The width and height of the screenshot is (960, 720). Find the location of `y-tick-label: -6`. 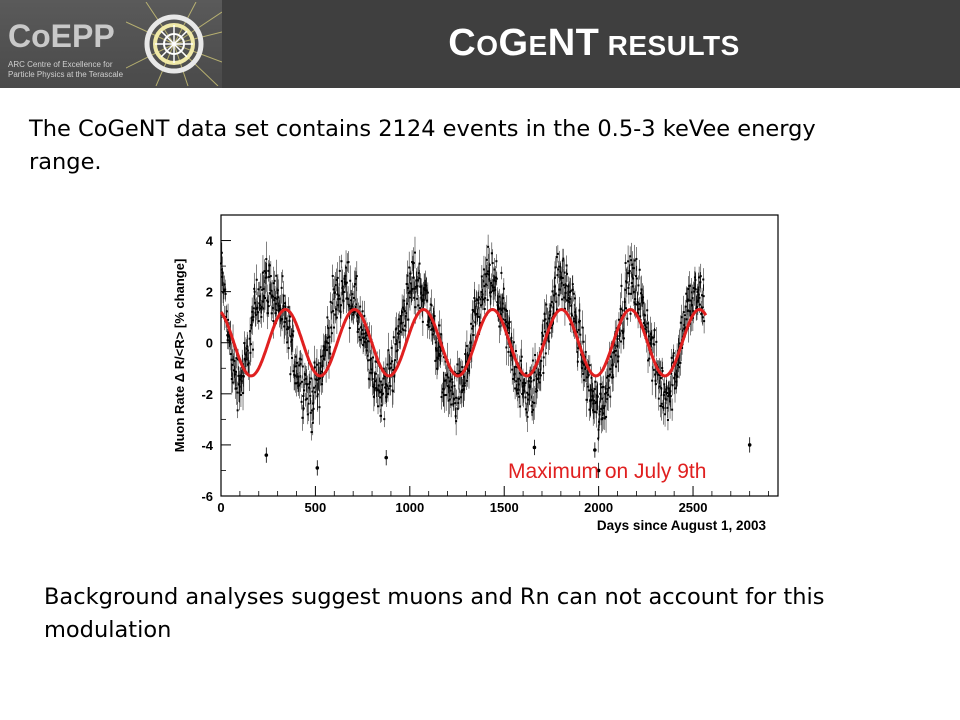

y-tick-label: -6 is located at coordinates (207, 496).